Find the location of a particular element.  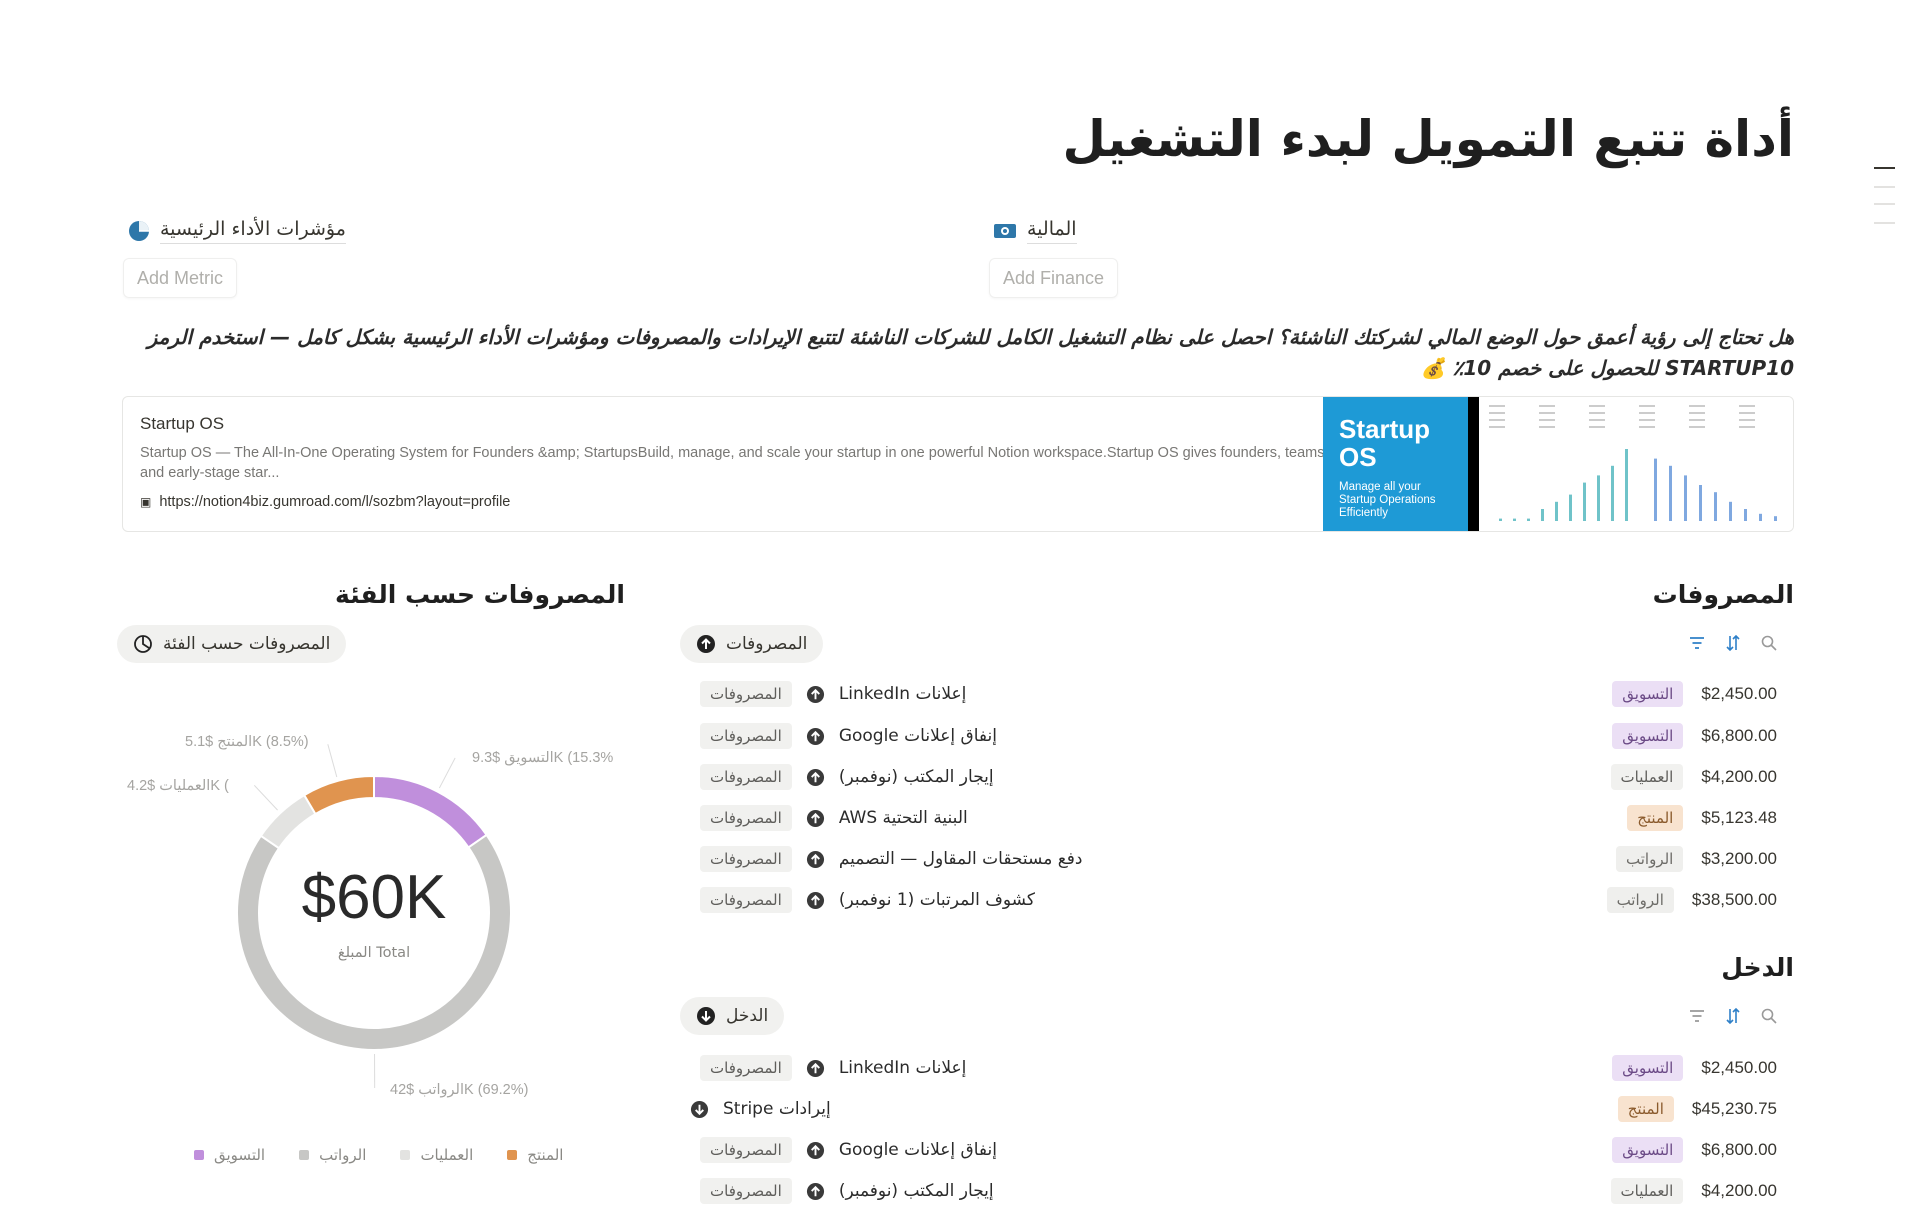

legend-item: التسويق is located at coordinates (229, 1155).